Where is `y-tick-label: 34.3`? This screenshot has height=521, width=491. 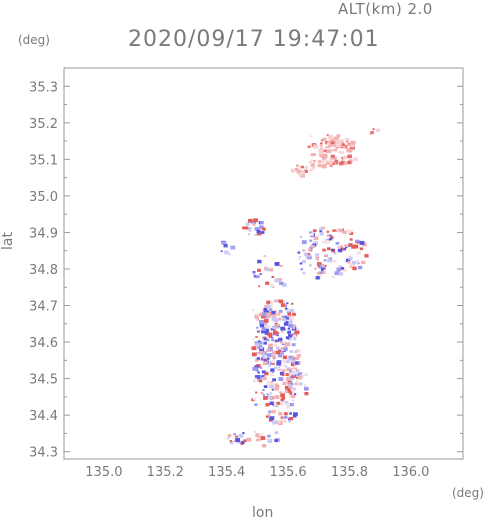
y-tick-label: 34.3 is located at coordinates (43, 453).